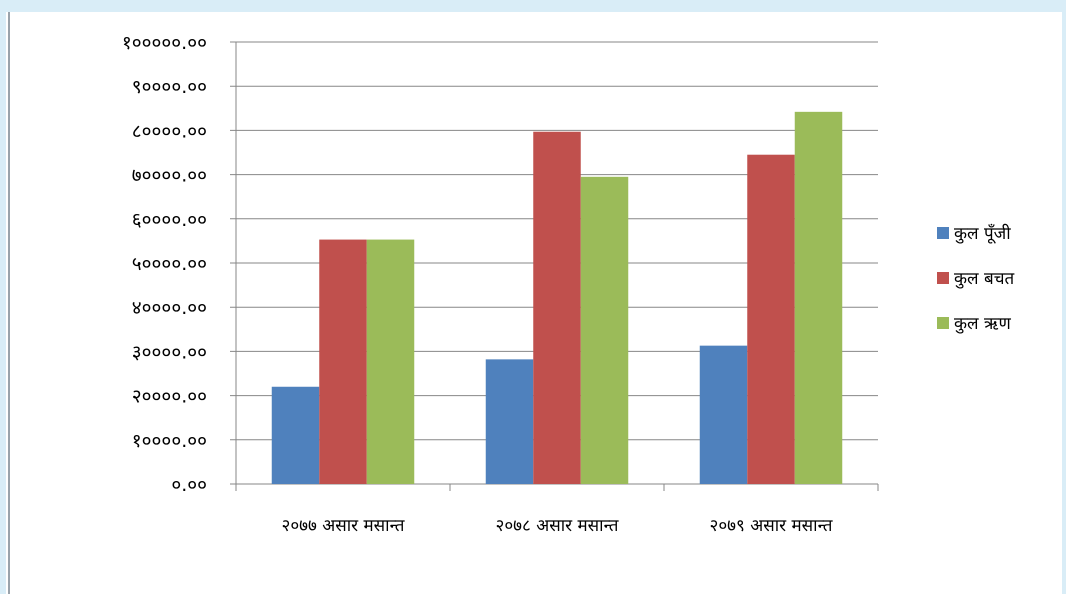 Image resolution: width=1066 pixels, height=594 pixels. I want to click on left-rule, so click(9, 303).